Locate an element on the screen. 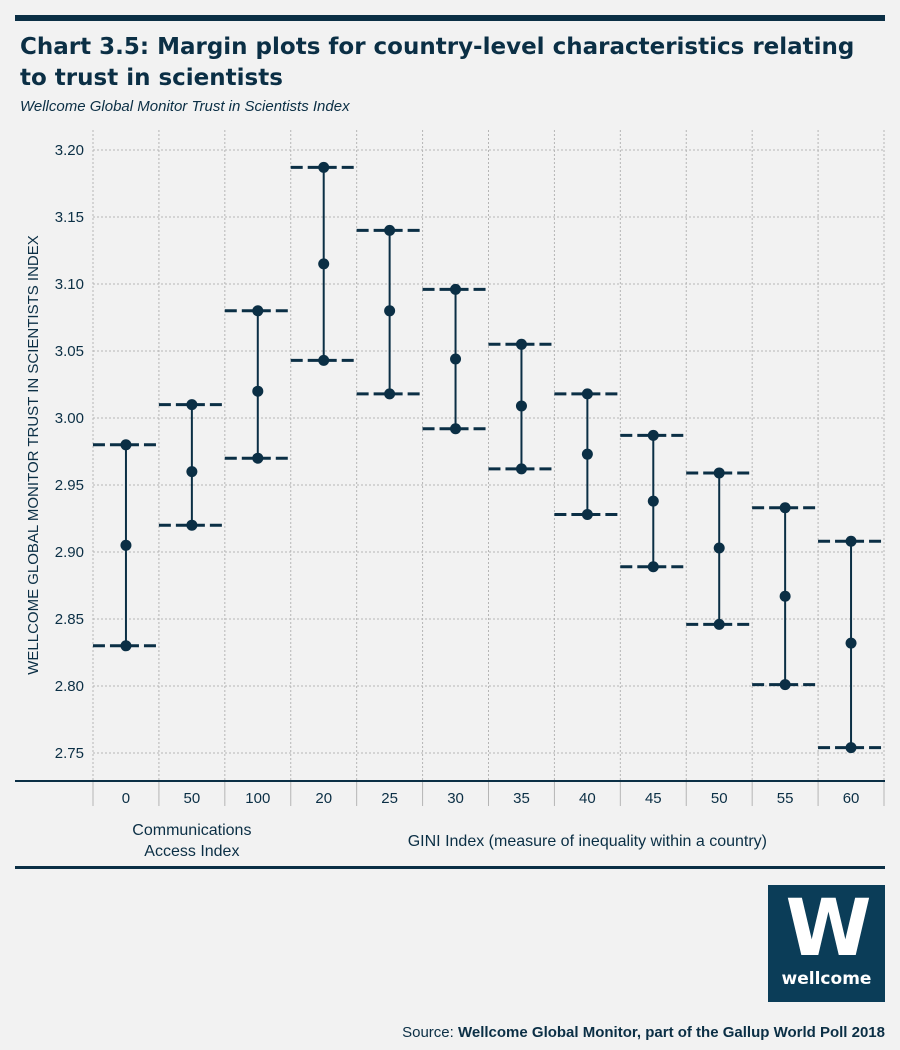  y-tick-label: 3.20 is located at coordinates (69, 150).